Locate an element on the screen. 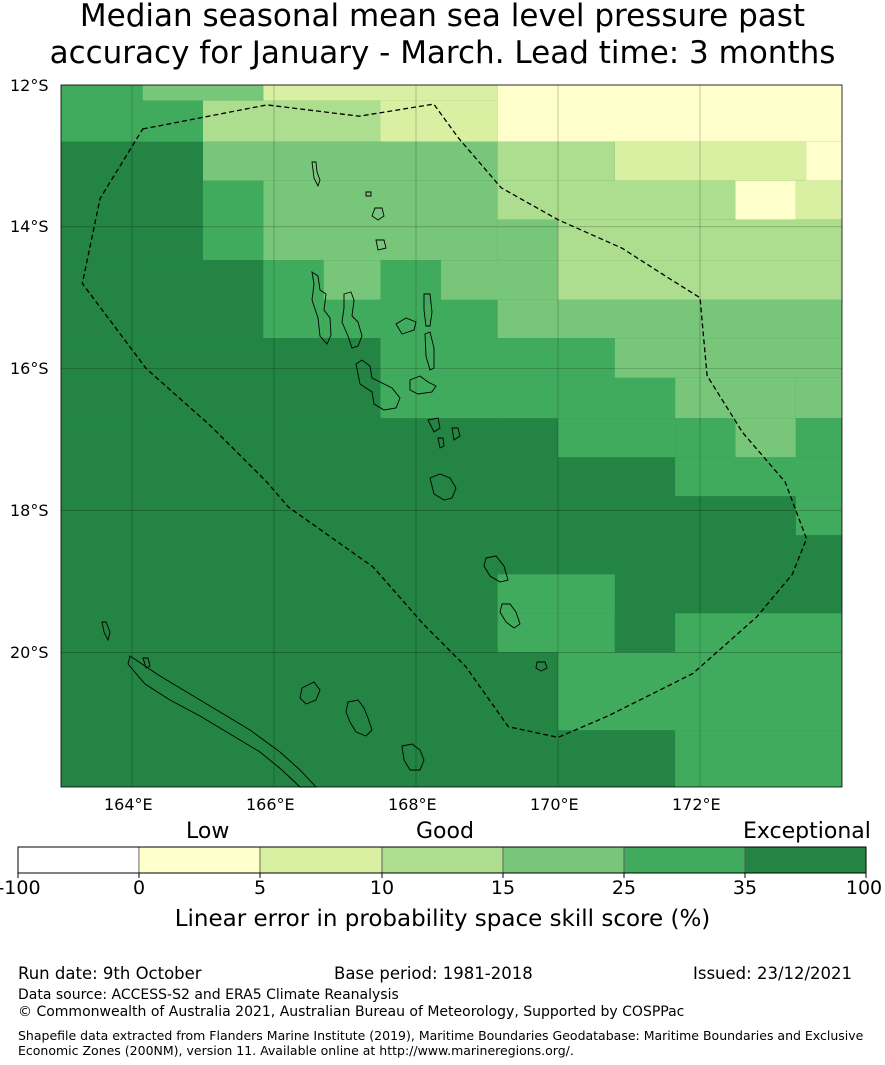  colorbar-tick: 35 is located at coordinates (745, 888).